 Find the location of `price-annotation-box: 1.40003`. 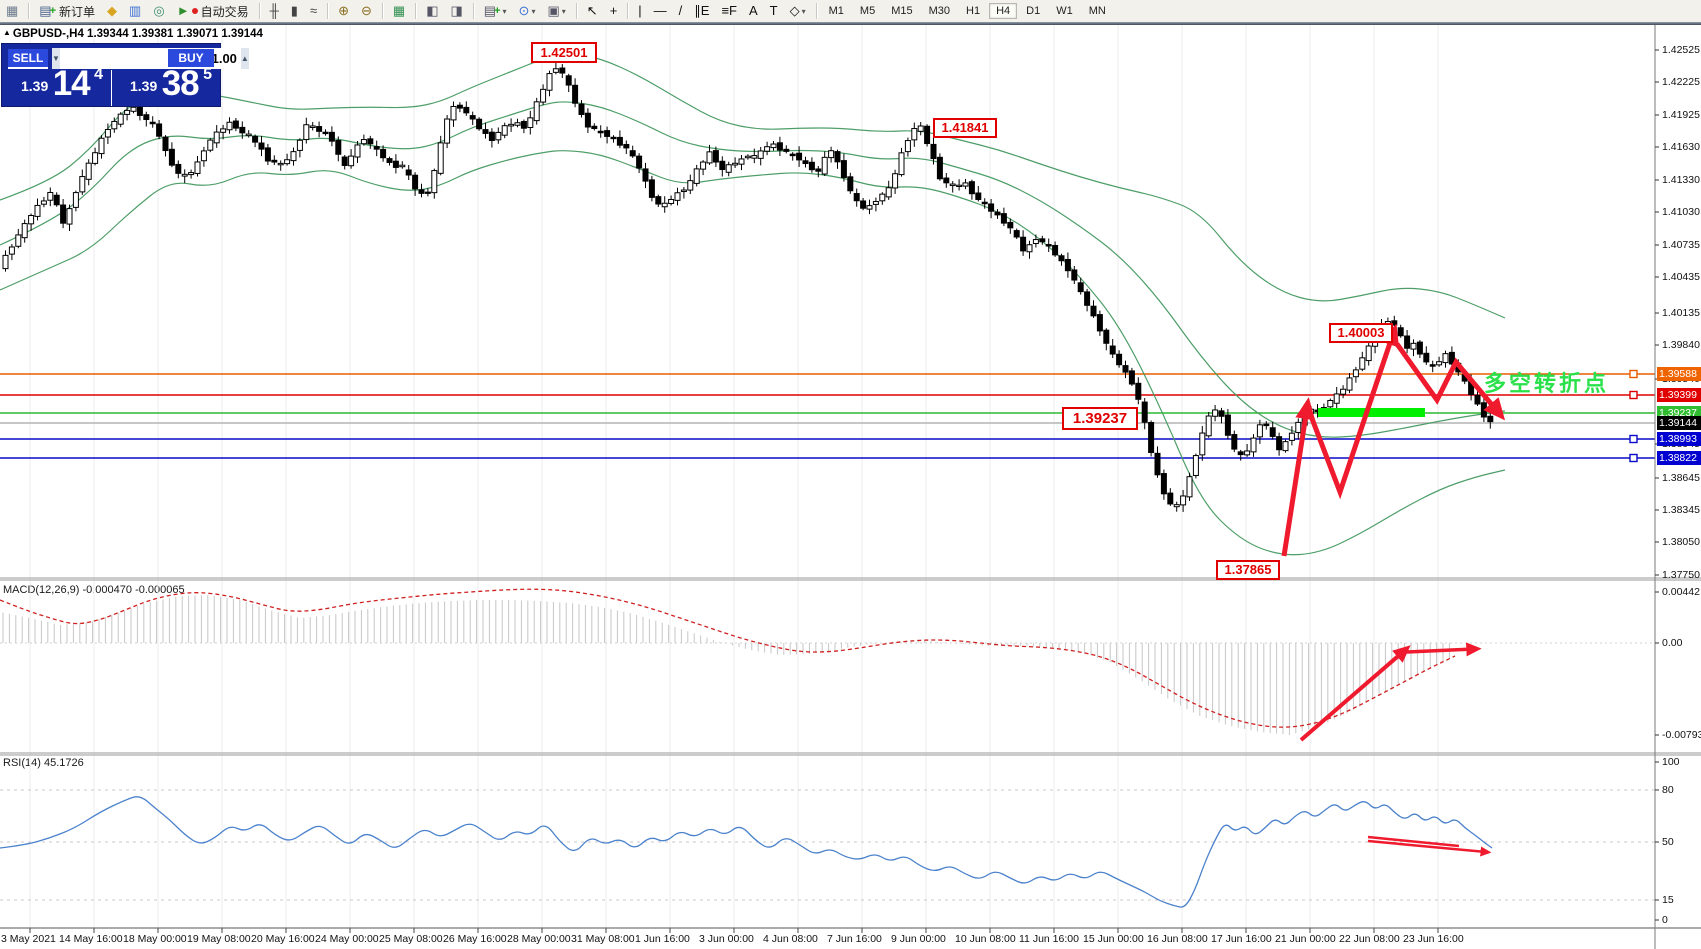

price-annotation-box: 1.40003 is located at coordinates (1361, 333).